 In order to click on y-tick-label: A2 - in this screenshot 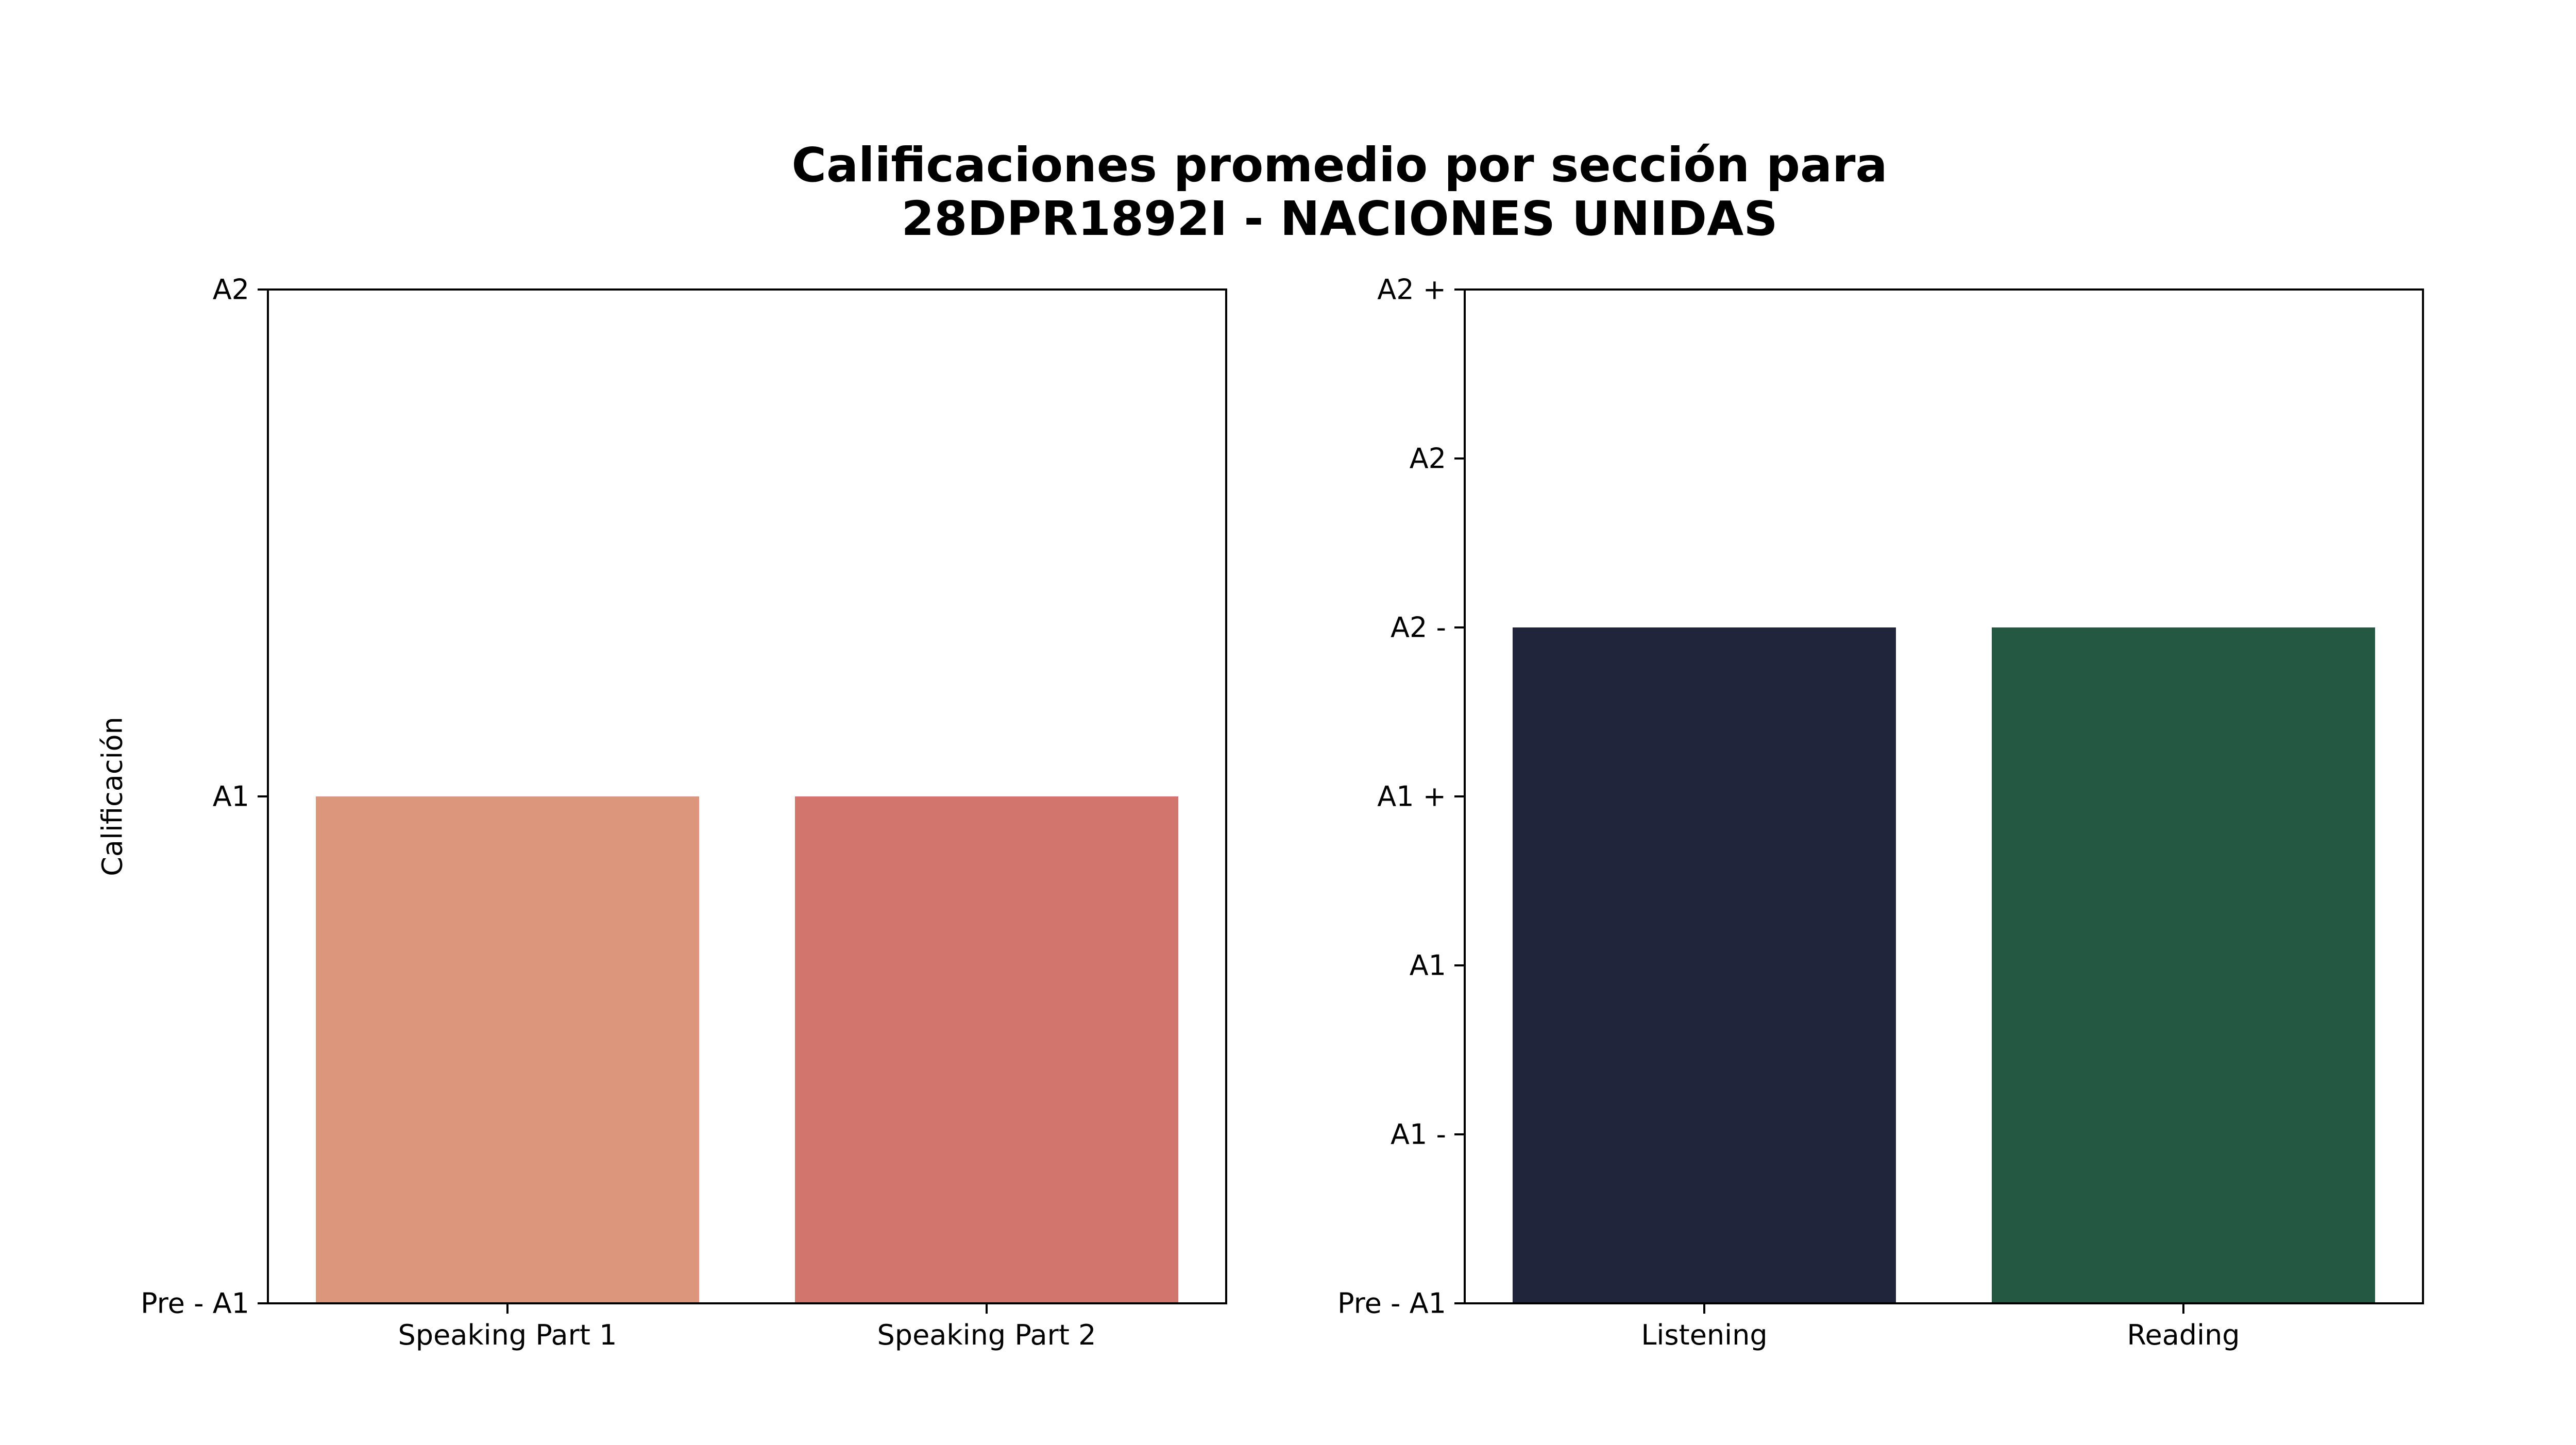, I will do `click(1418, 627)`.